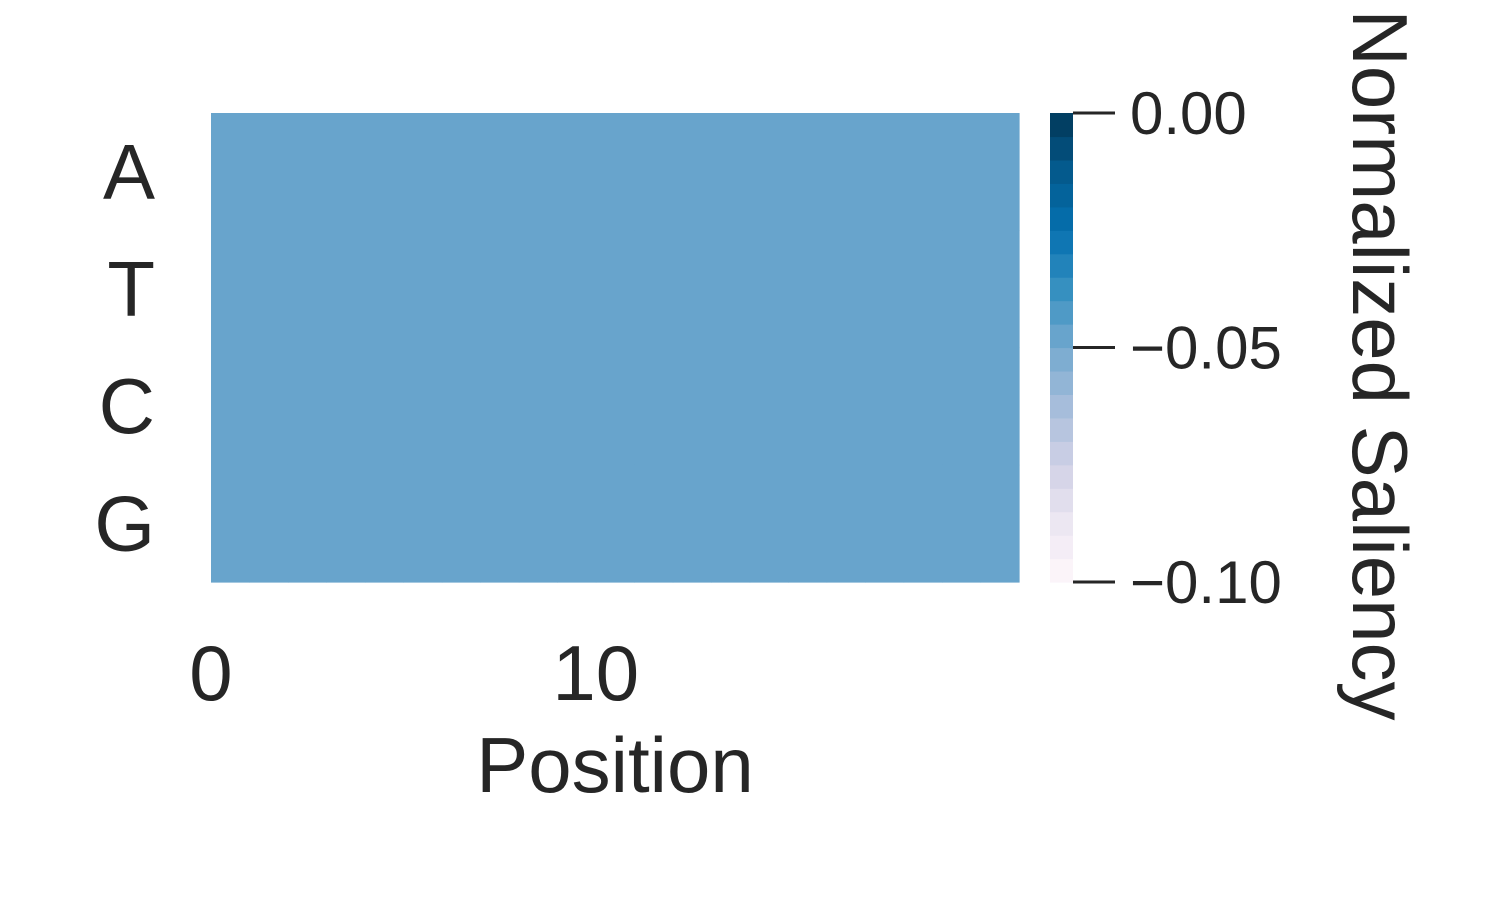  I want to click on x-axis-label: Position, so click(615, 765).